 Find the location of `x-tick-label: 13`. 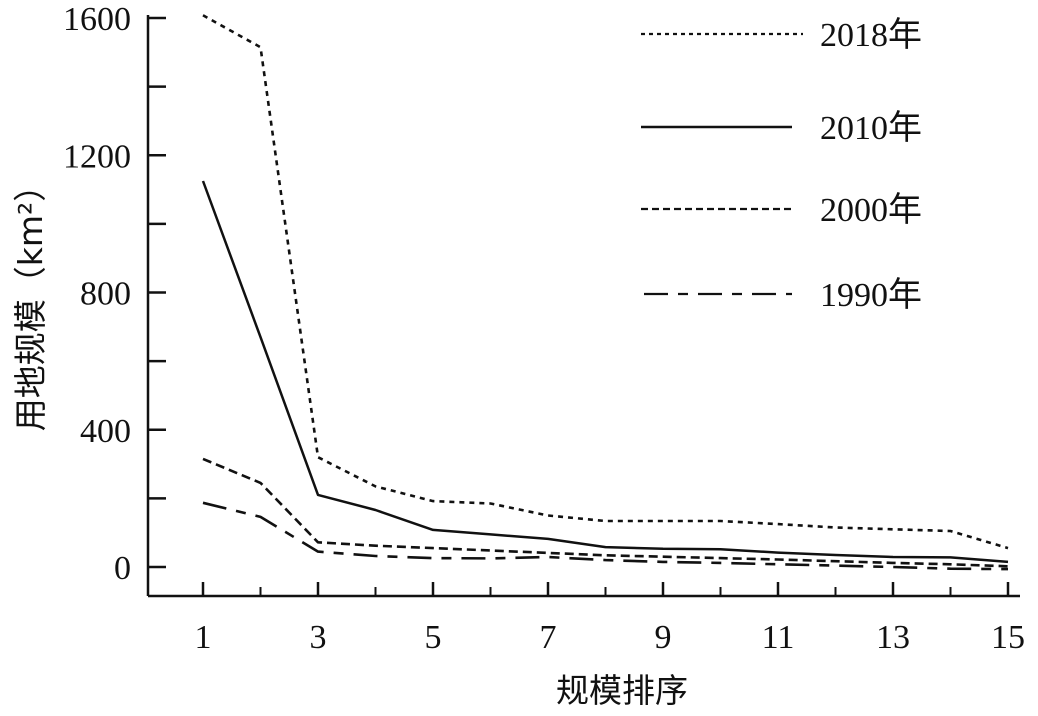

x-tick-label: 13 is located at coordinates (893, 637).